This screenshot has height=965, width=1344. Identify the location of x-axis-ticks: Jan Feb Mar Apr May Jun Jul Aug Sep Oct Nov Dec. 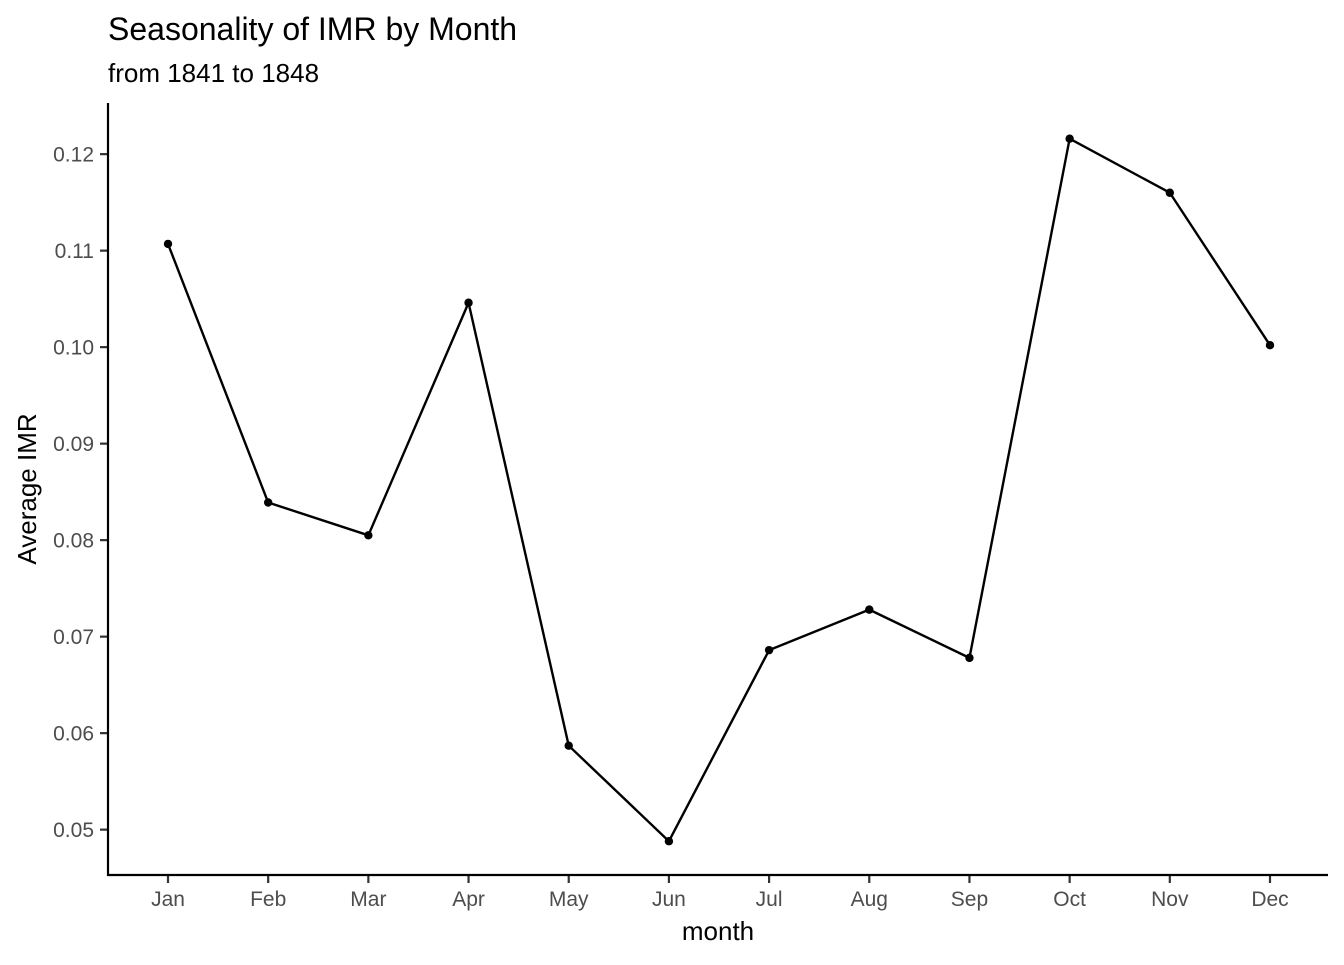
(720, 893).